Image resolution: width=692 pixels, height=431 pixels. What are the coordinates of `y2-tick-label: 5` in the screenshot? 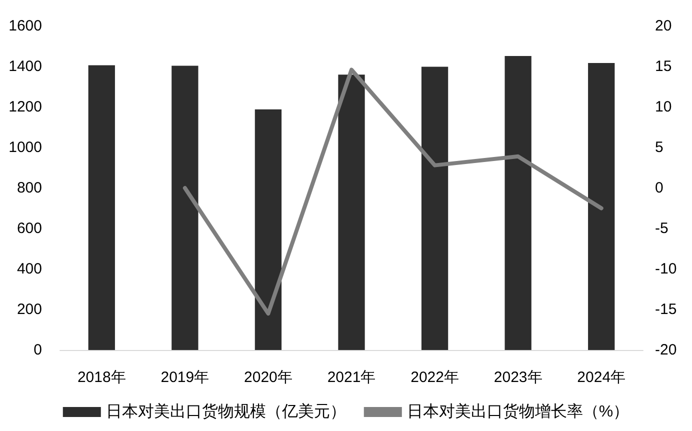 It's located at (659, 147).